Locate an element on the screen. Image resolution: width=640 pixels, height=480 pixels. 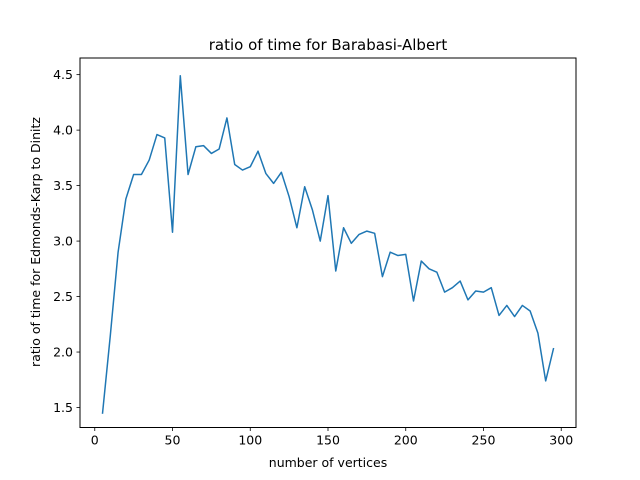
y-axis-label: ratio of time for Edmonds-Karp to Dinitz is located at coordinates (35, 242).